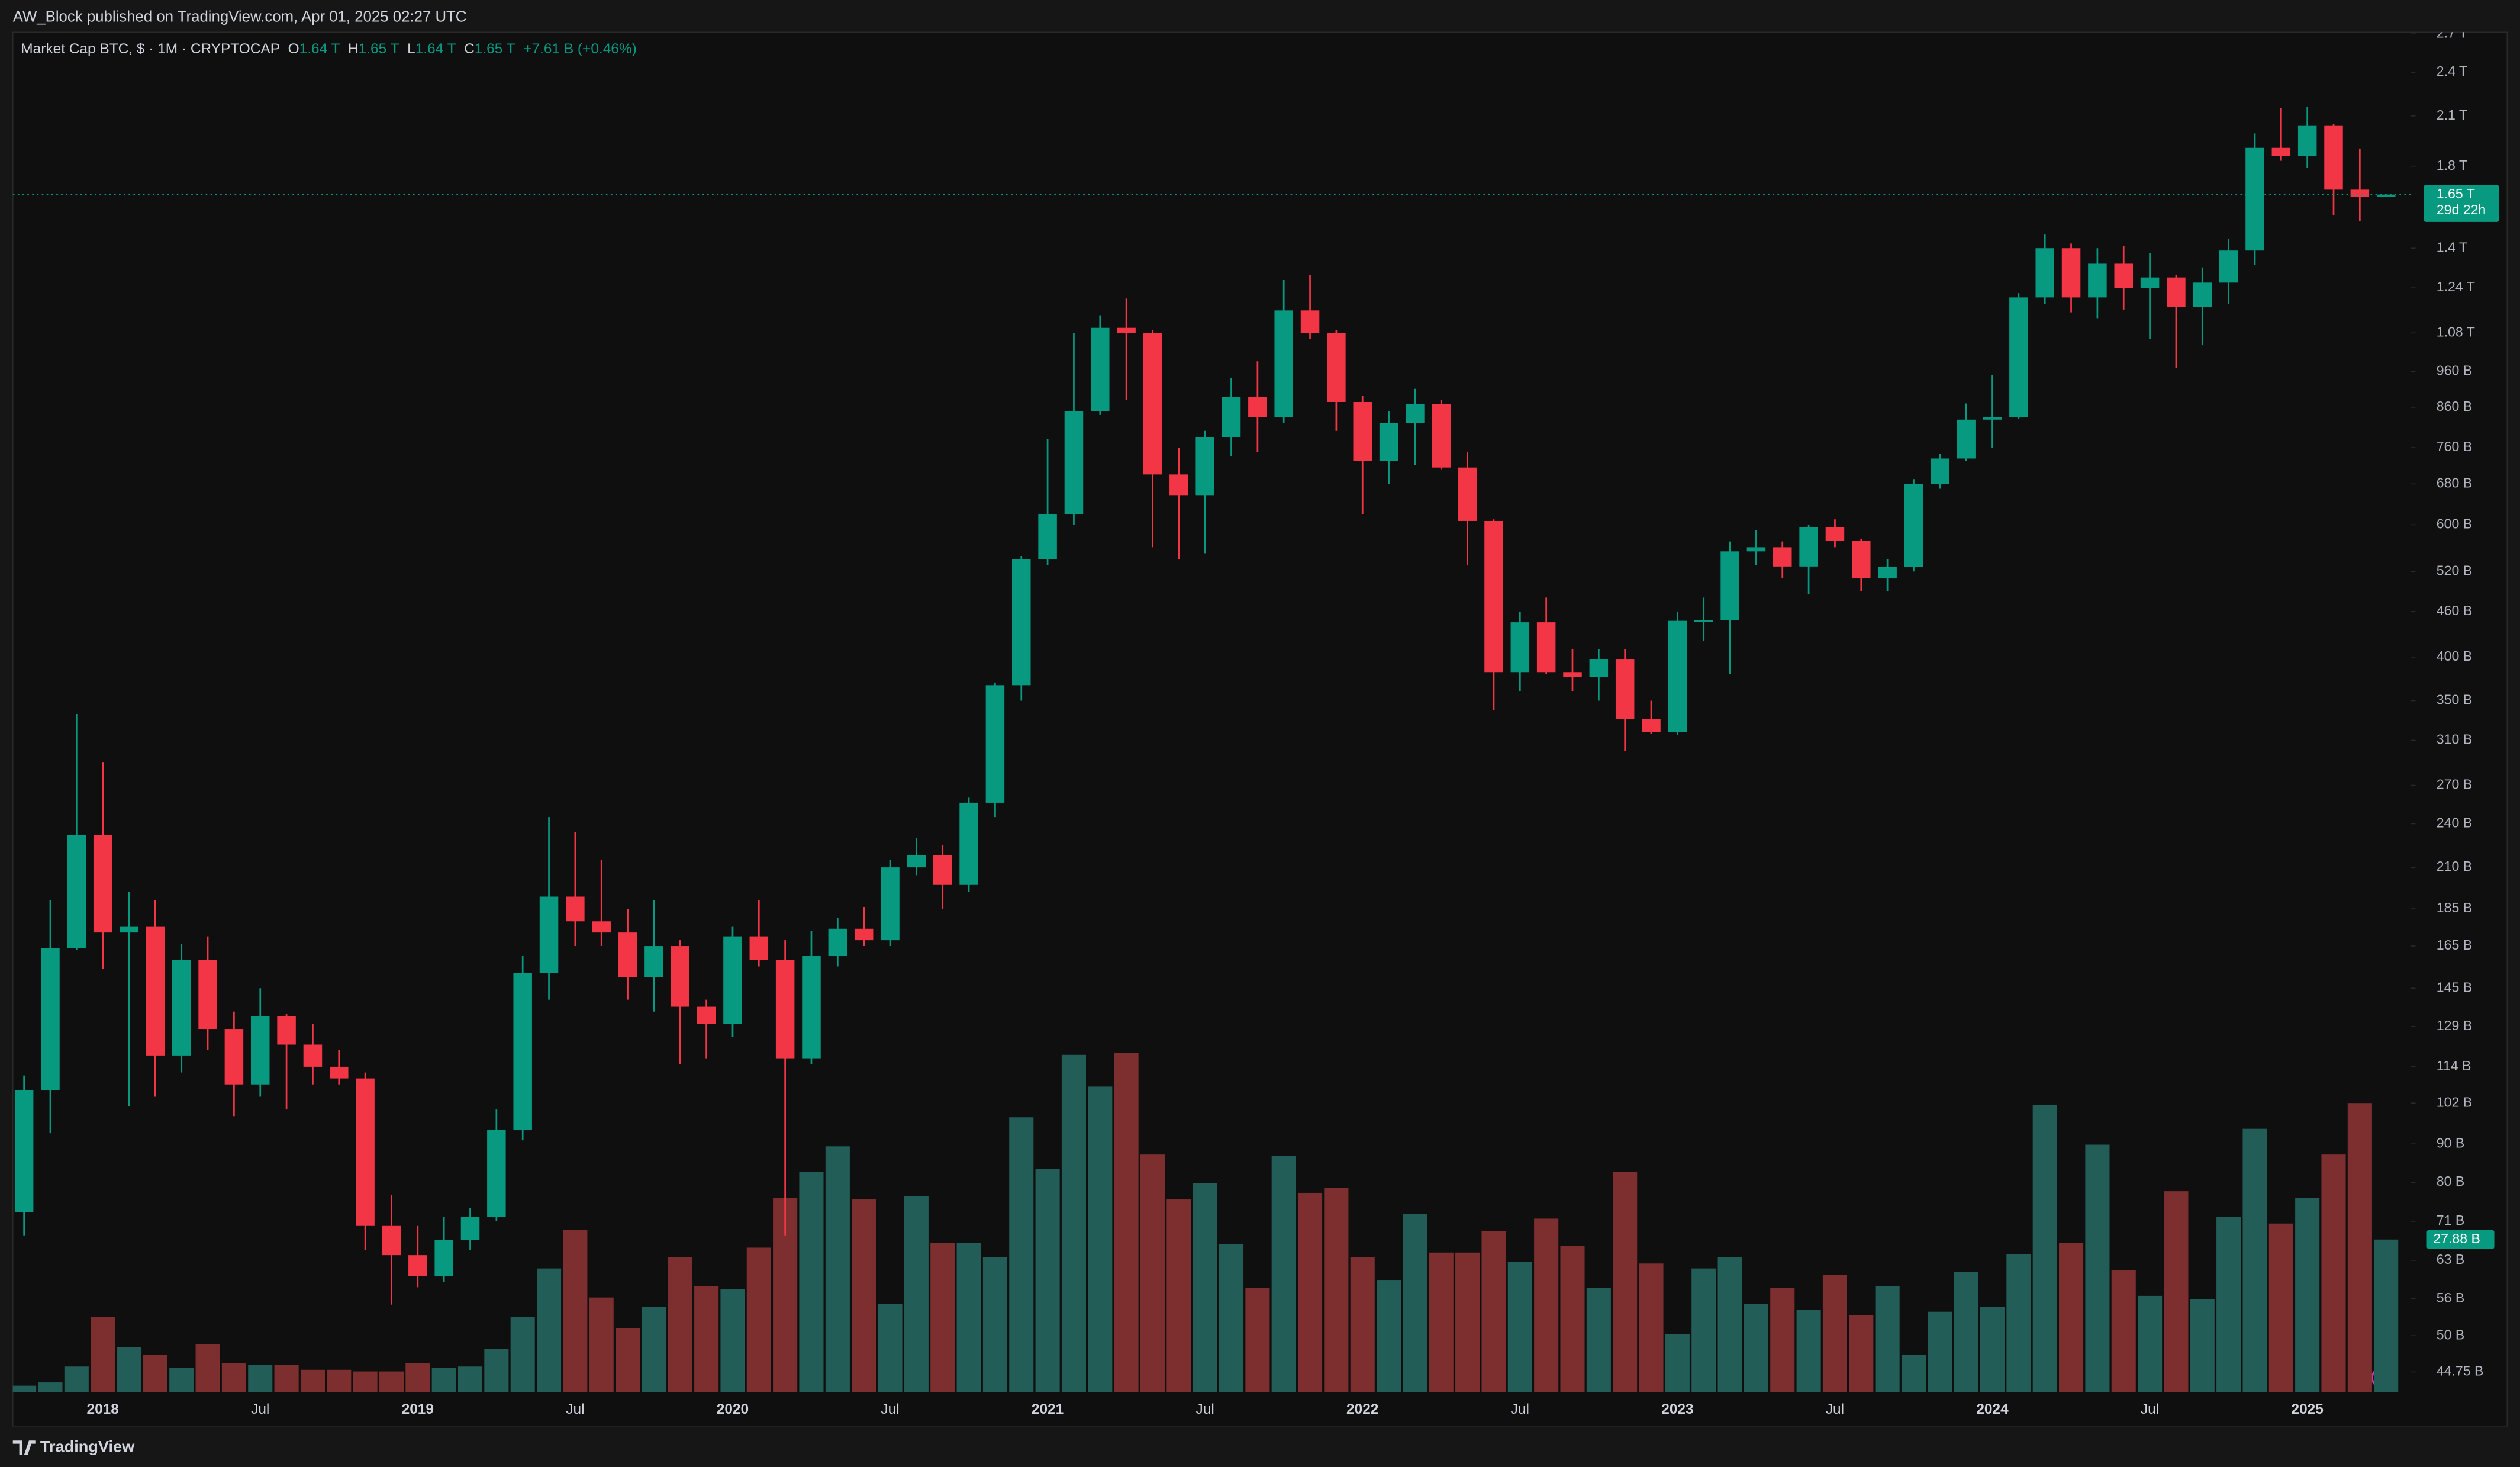  I want to click on y-tick-label: 80 B, so click(2450, 1181).